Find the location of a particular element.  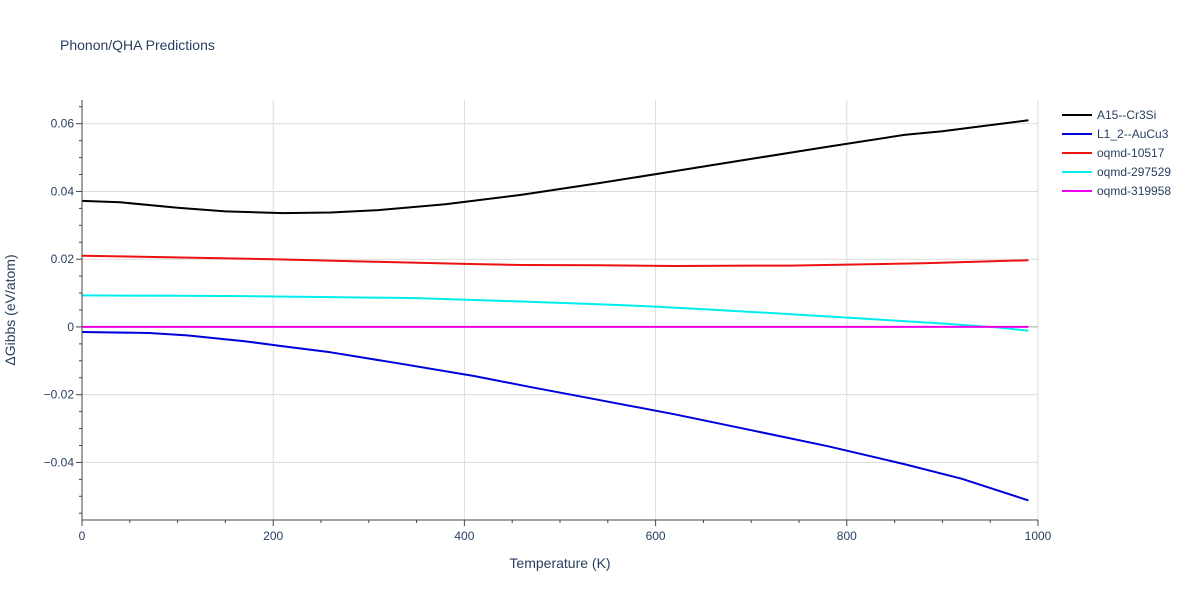

legend-label: L1_2--AuCu3 is located at coordinates (1133, 134).